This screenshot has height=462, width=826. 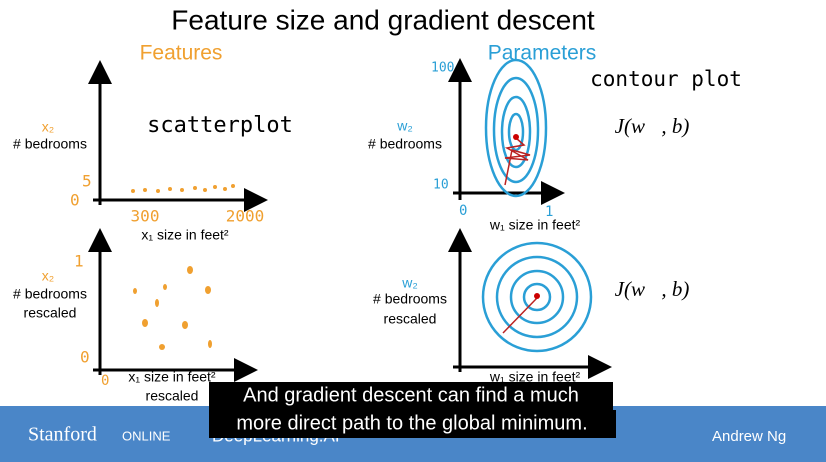 What do you see at coordinates (145, 216) in the screenshot?
I see `tick: 300` at bounding box center [145, 216].